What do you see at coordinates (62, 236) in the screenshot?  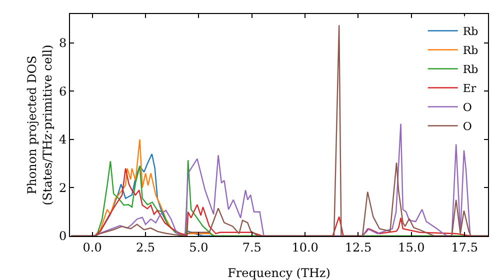 I see `y-tick-label: 0` at bounding box center [62, 236].